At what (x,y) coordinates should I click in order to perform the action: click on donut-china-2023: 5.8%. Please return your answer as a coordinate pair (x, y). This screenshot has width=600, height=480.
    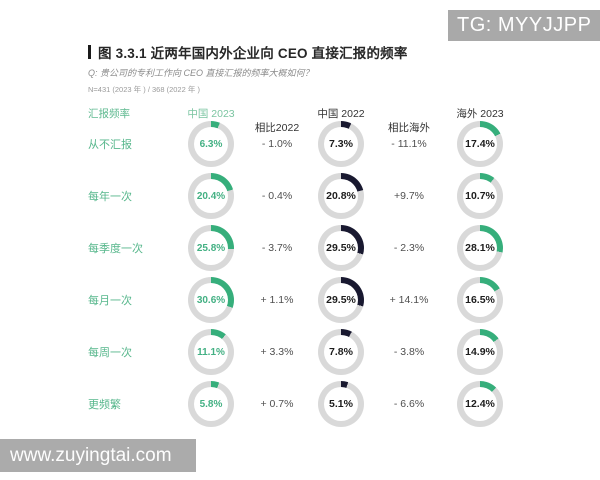
    Looking at the image, I should click on (211, 404).